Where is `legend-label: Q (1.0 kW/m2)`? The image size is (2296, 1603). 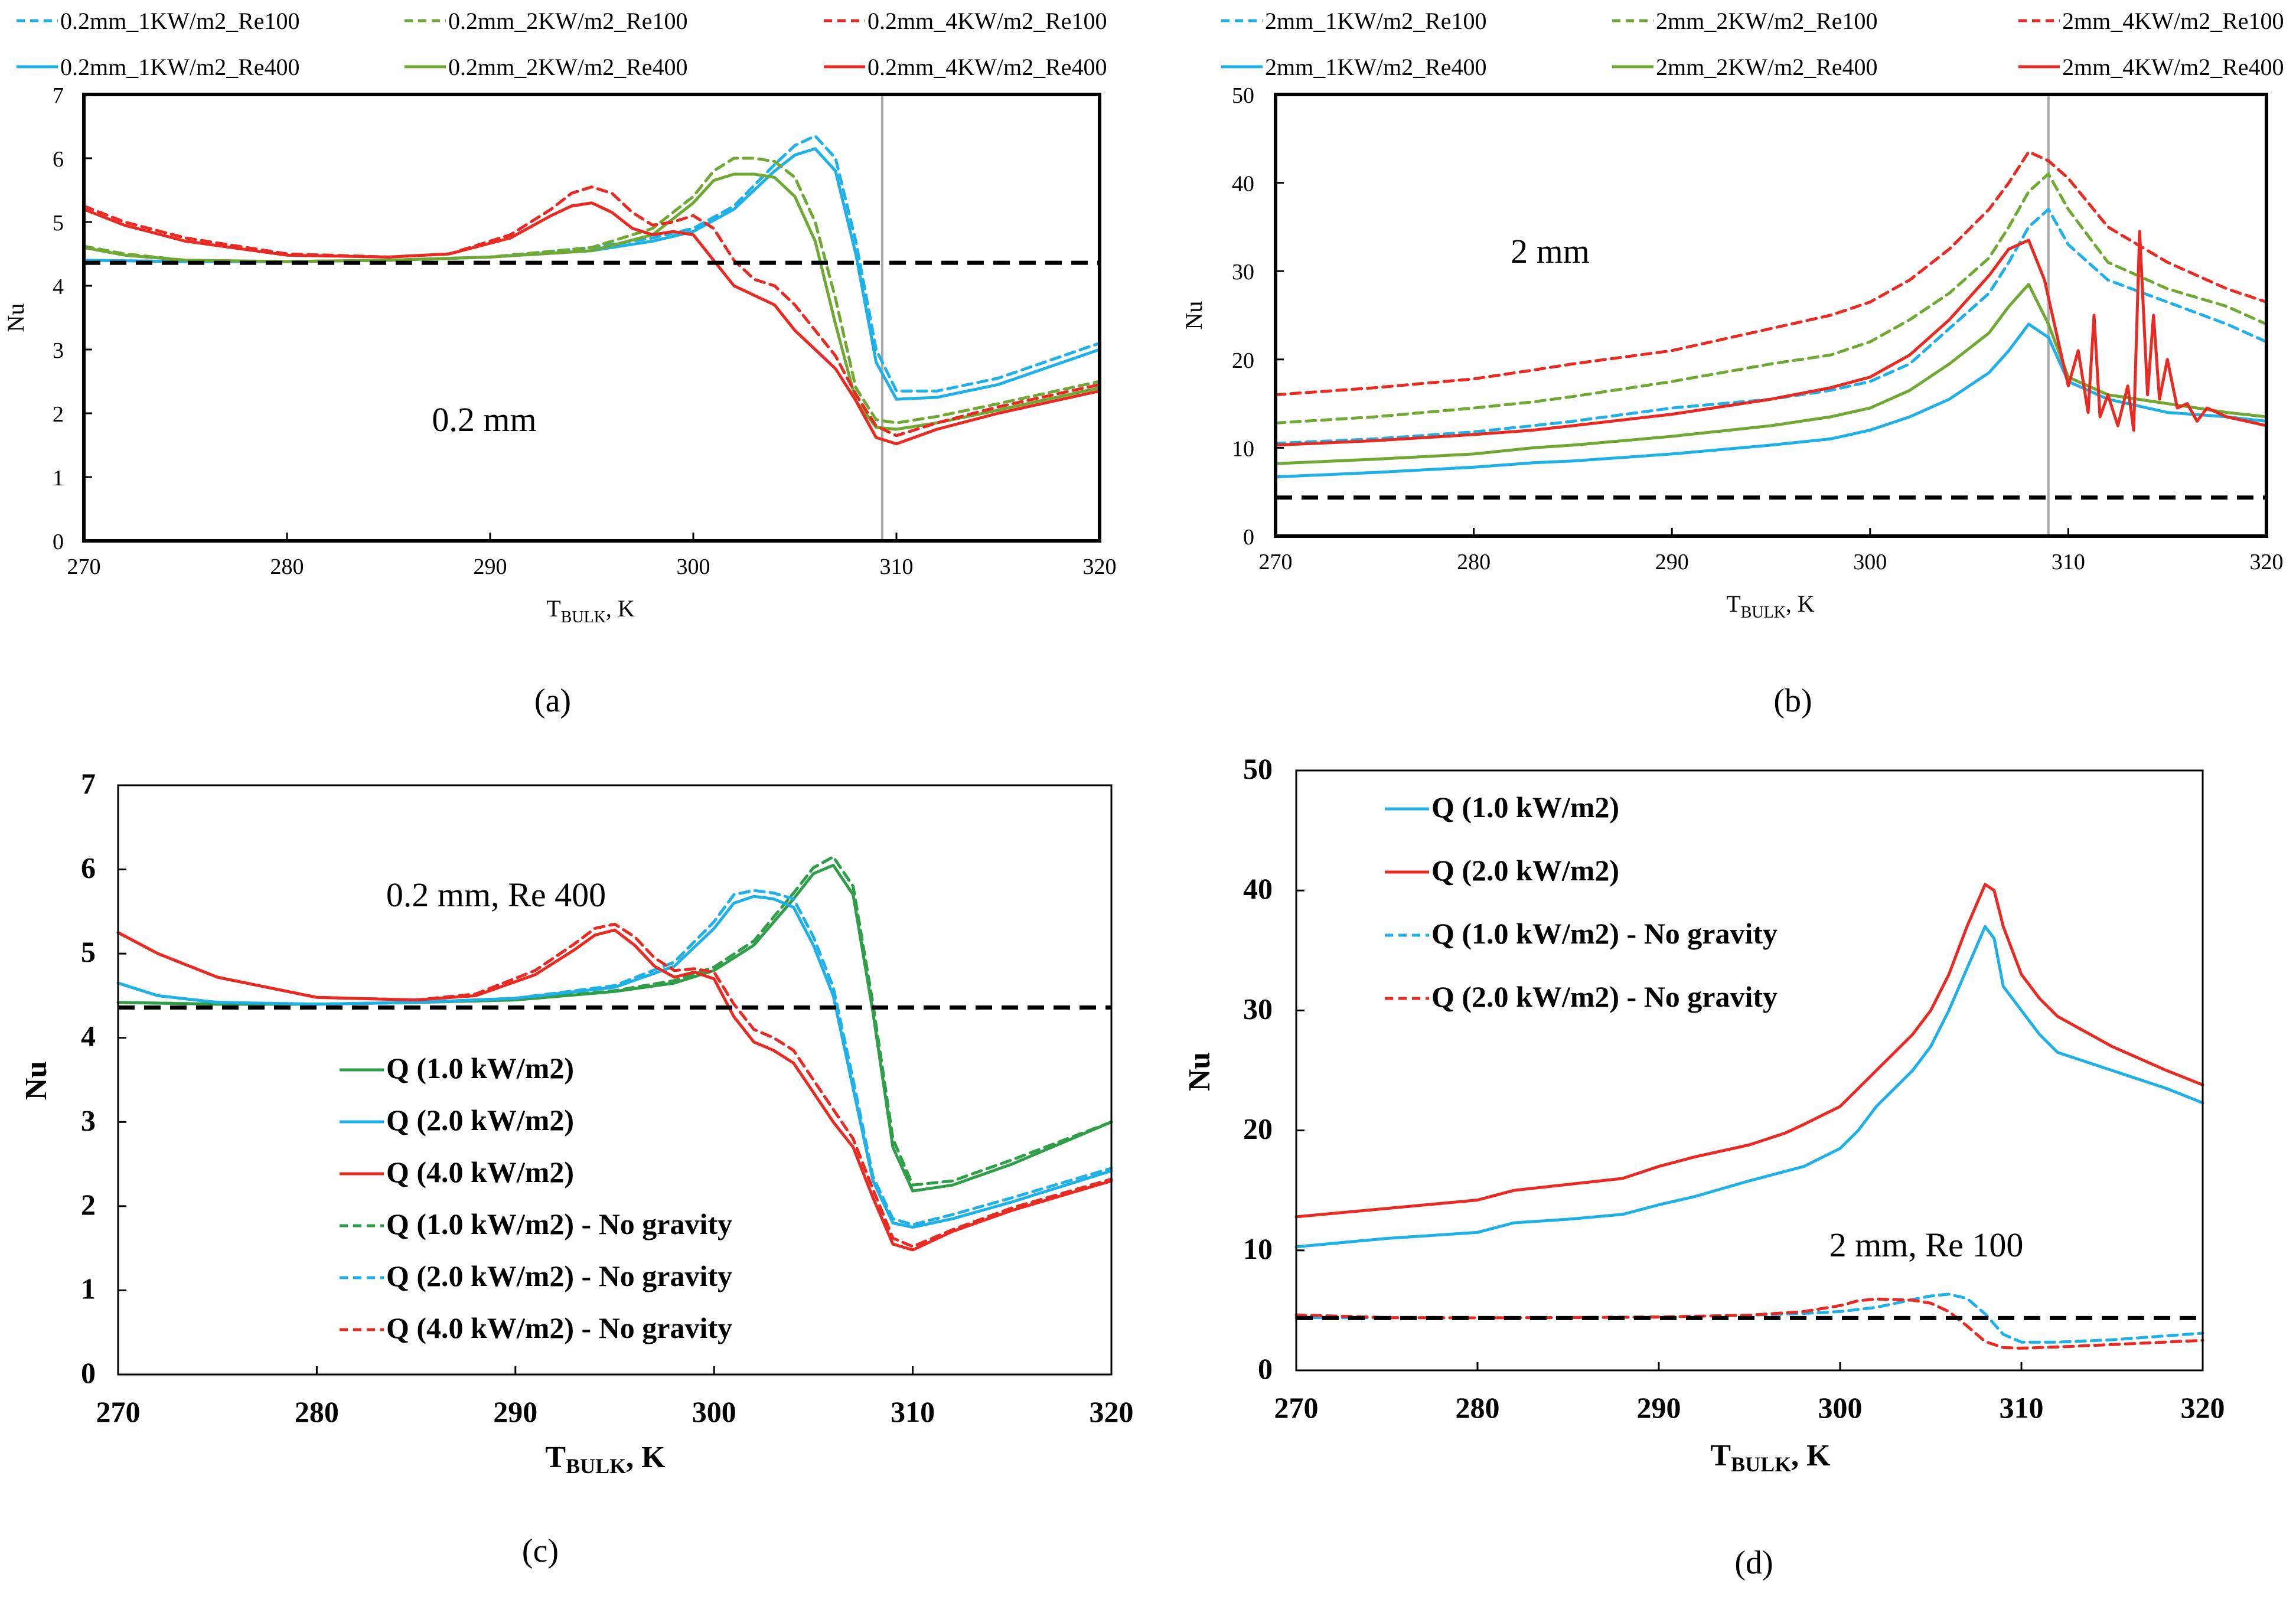
legend-label: Q (1.0 kW/m2) is located at coordinates (480, 1068).